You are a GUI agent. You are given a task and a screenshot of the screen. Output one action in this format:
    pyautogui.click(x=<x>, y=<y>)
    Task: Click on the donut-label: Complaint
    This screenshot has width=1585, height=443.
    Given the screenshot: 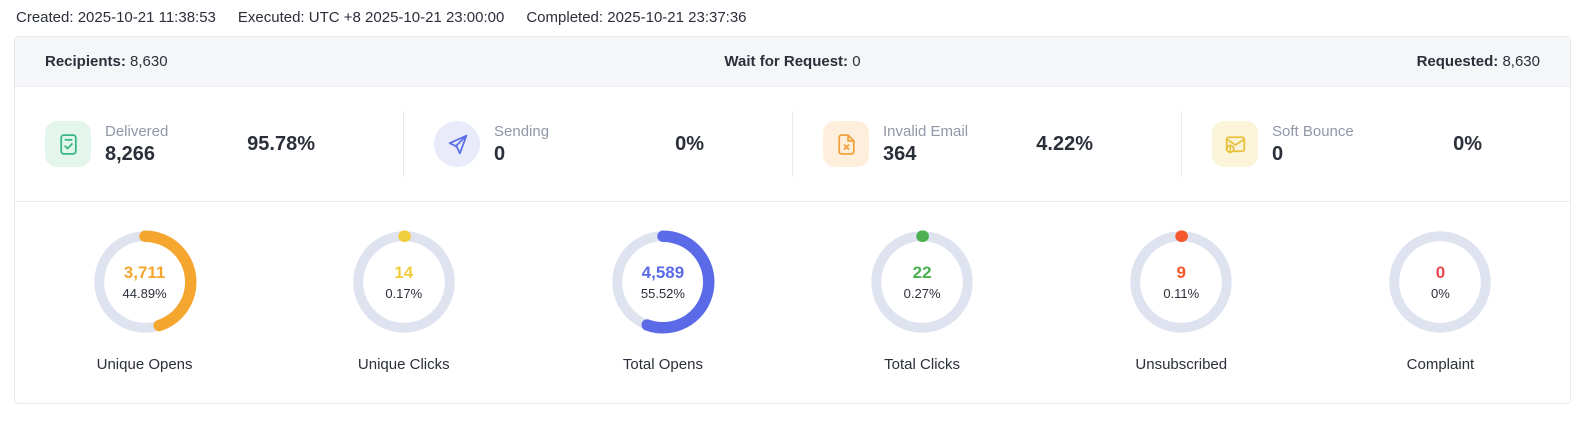 What is the action you would take?
    pyautogui.click(x=1440, y=364)
    